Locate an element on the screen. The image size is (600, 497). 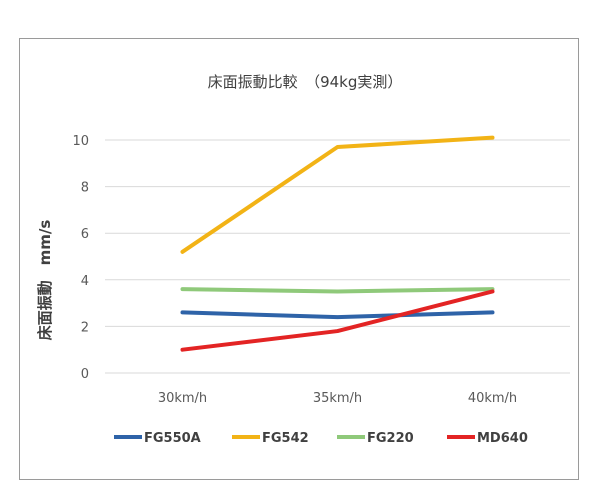
y-tick-label: 8 is located at coordinates (85, 188).